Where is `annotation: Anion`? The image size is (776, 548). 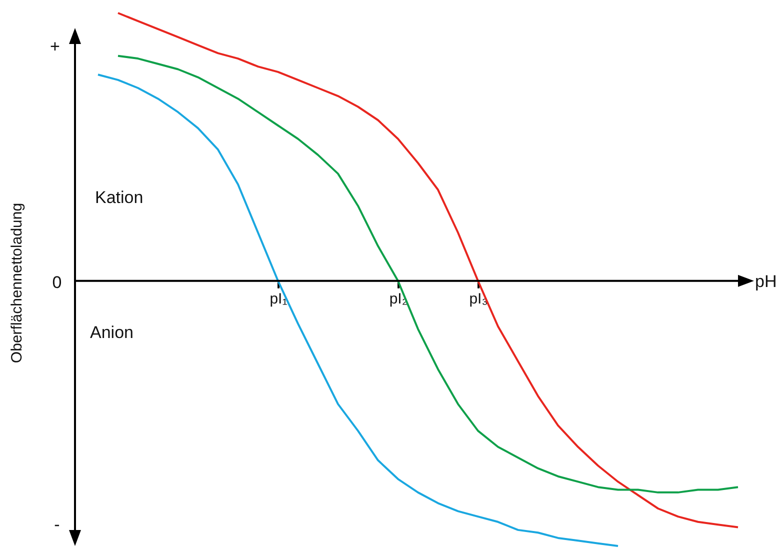 annotation: Anion is located at coordinates (112, 333).